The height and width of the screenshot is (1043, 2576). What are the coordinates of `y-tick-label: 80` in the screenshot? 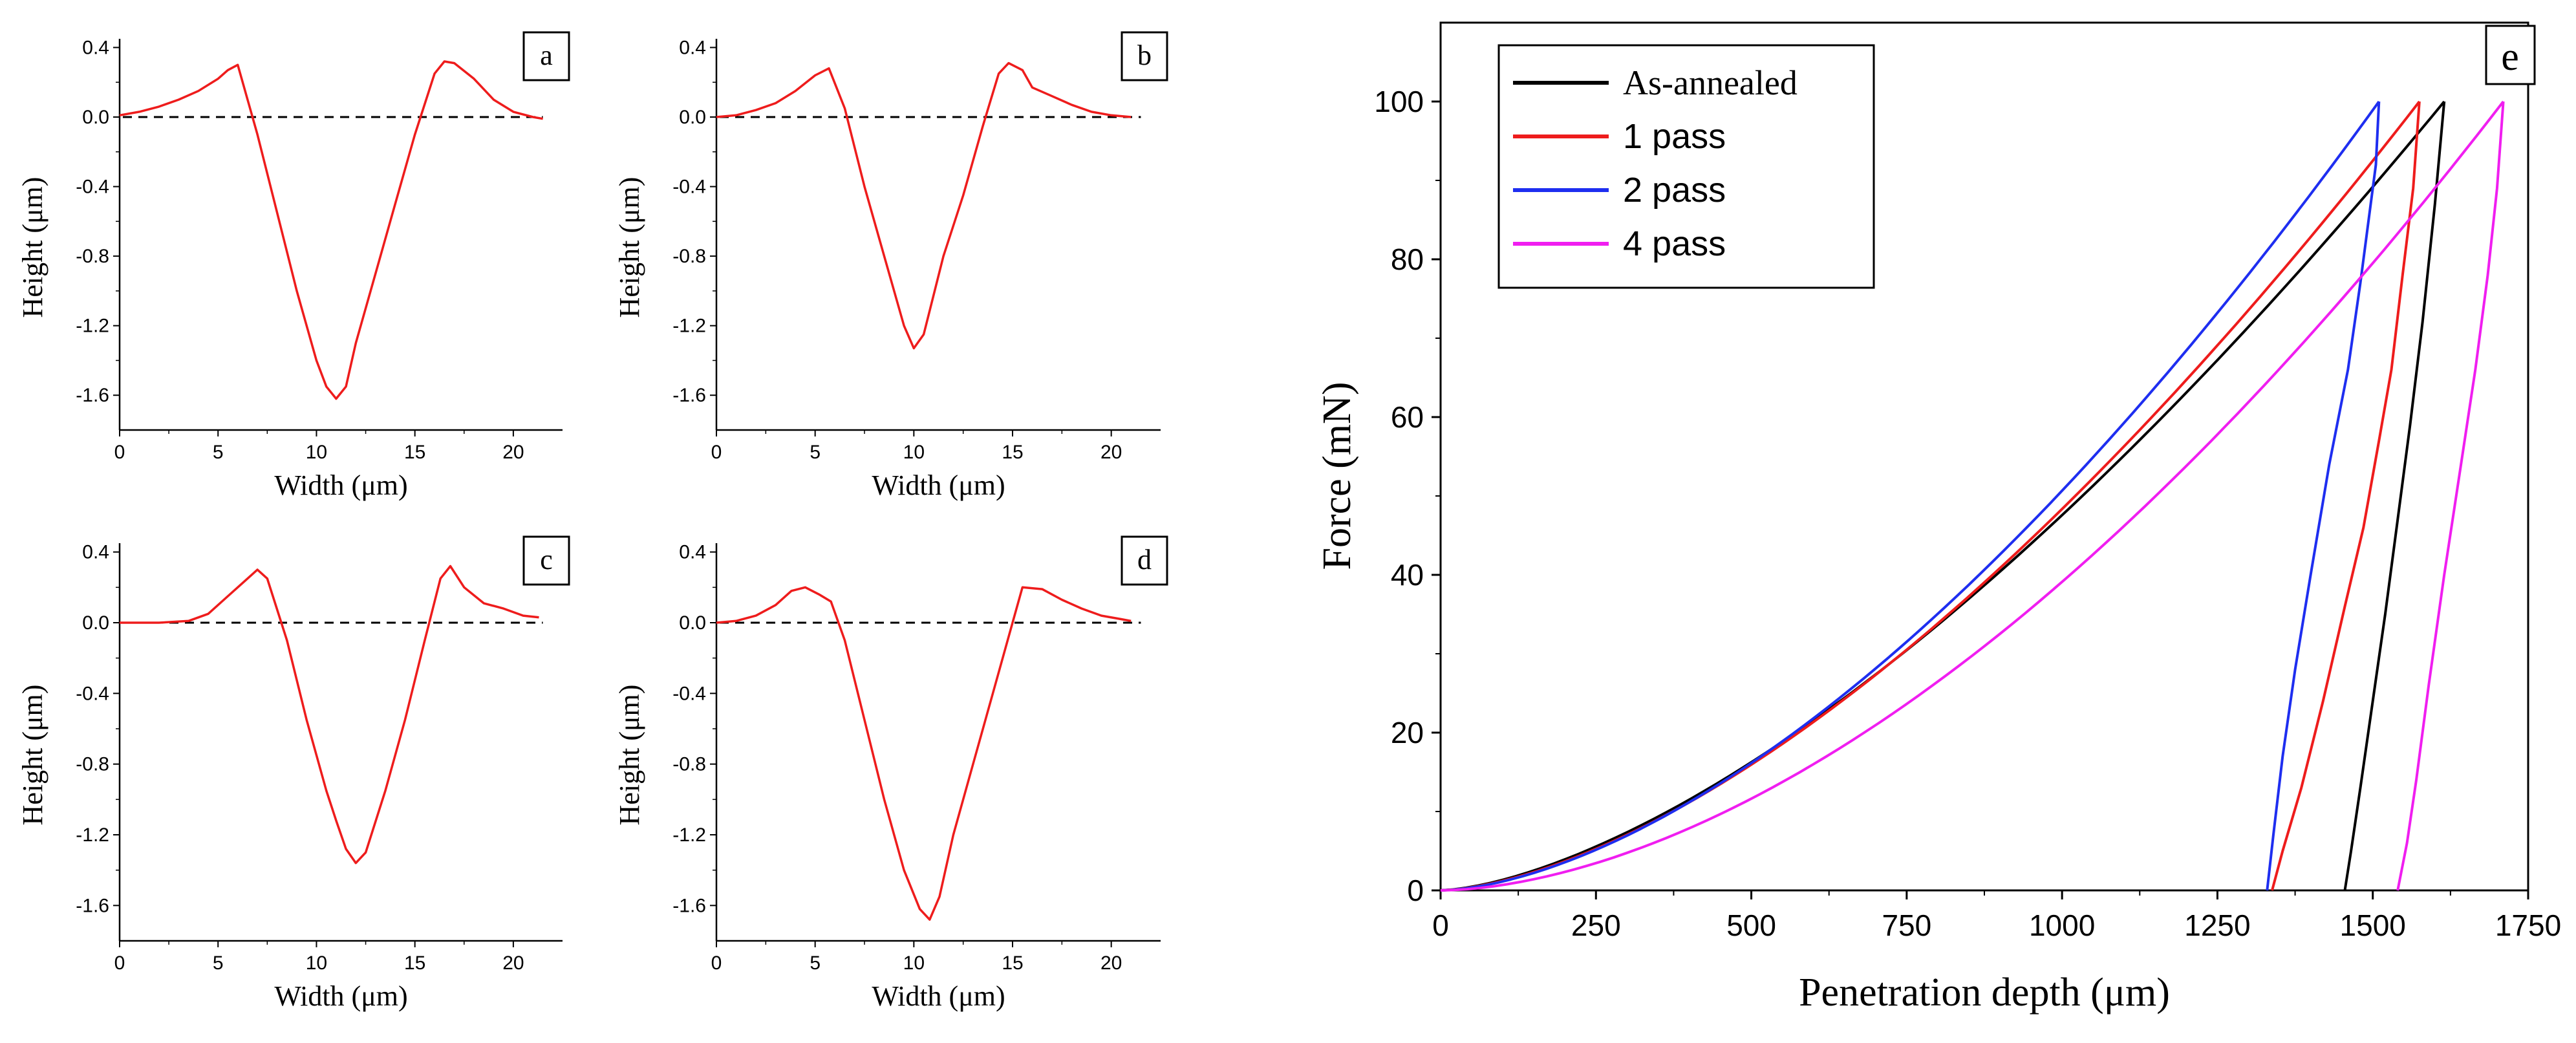 It's located at (1407, 259).